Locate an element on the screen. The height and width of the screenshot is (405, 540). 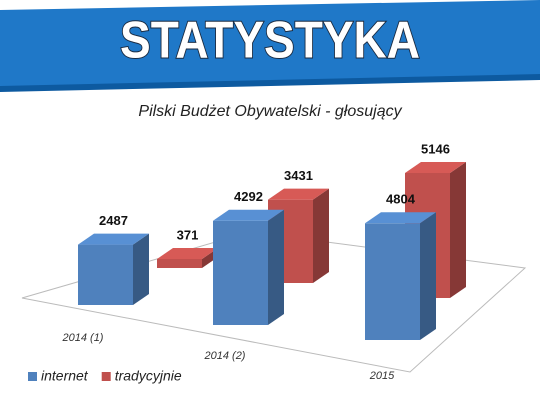
value-label: 371 is located at coordinates (188, 234).